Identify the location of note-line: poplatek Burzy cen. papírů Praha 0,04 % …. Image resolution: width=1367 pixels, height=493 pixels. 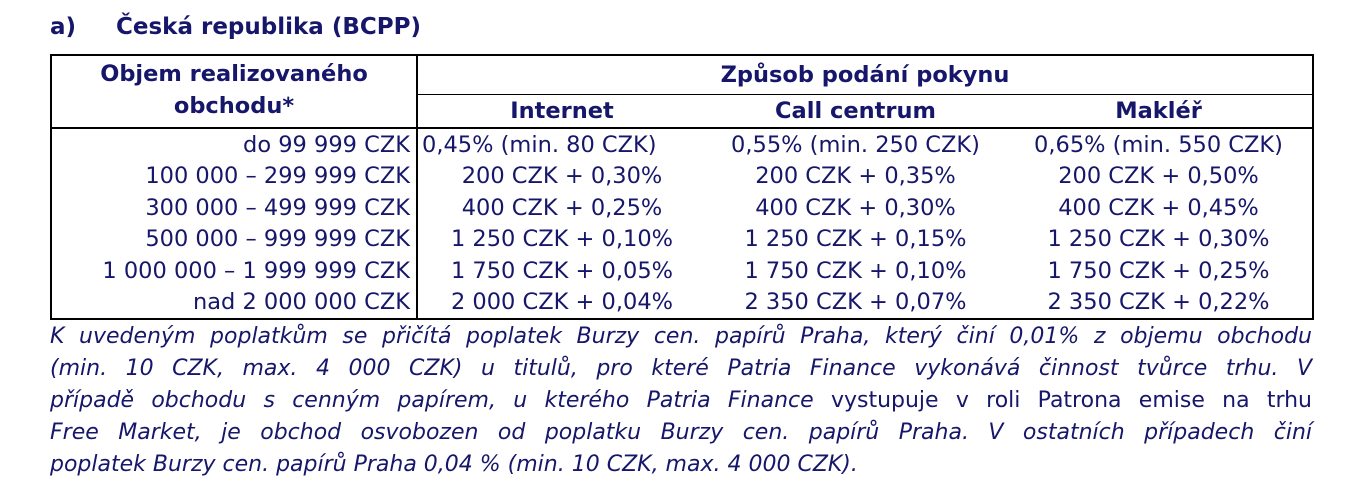
(454, 464).